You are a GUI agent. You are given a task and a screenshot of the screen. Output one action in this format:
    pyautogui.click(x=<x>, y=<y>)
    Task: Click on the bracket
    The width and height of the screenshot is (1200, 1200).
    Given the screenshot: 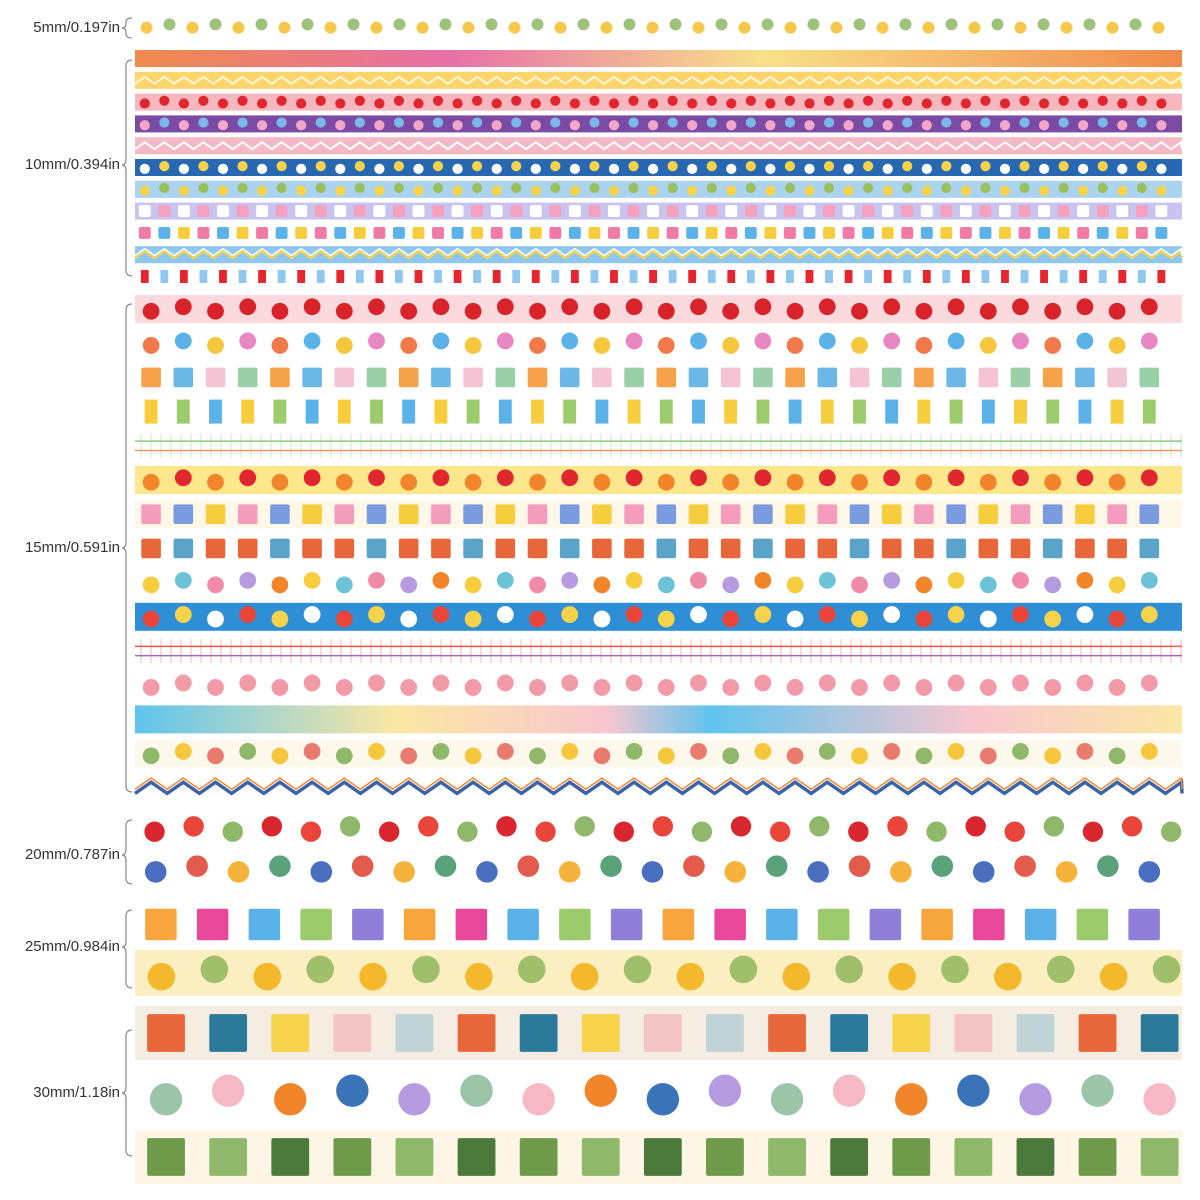 What is the action you would take?
    pyautogui.click(x=127, y=949)
    